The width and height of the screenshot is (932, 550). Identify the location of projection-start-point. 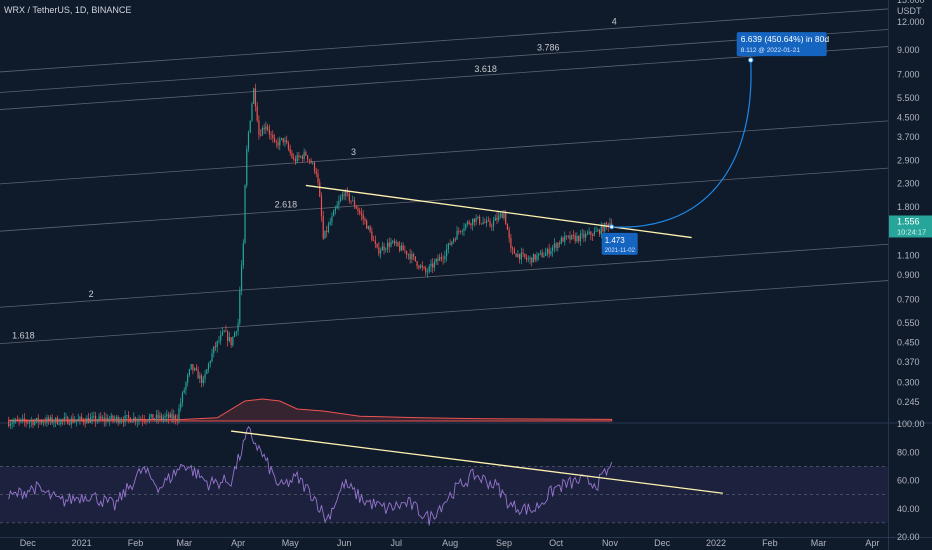
(612, 227).